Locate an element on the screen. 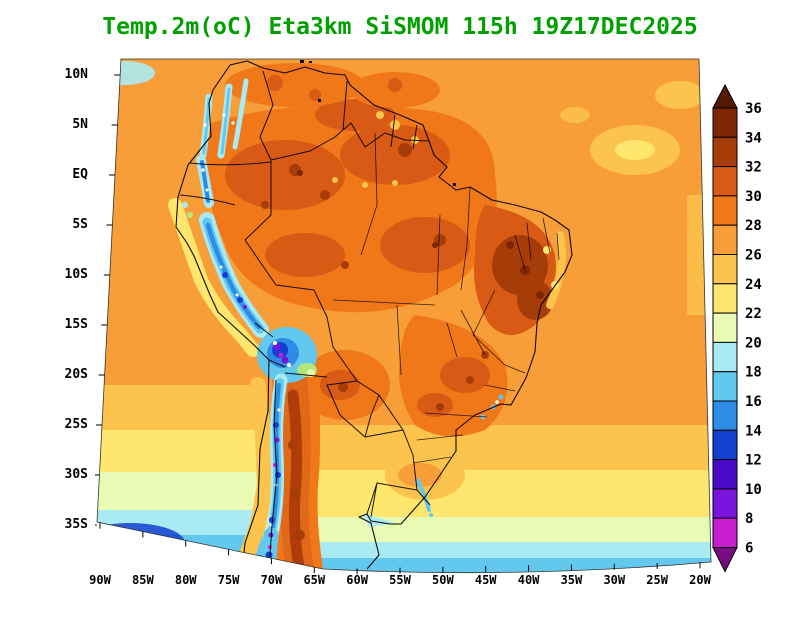  colorbar-tick-label: 30 is located at coordinates (753, 197).